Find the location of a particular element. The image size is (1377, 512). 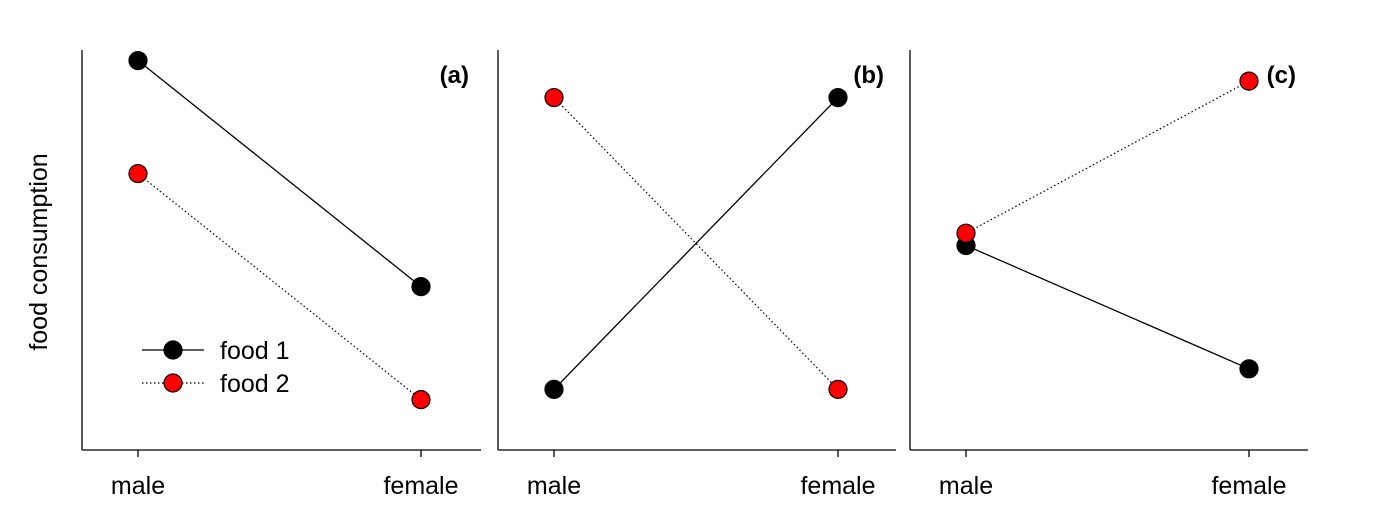

legend-label-food-1: food 1 is located at coordinates (255, 351).